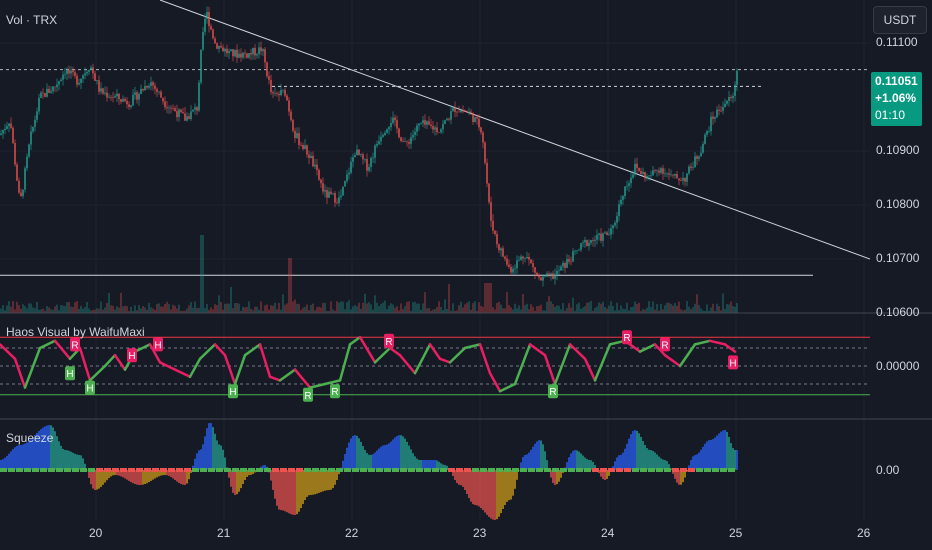  I want to click on squeeze-indicator-pane, so click(369, 471).